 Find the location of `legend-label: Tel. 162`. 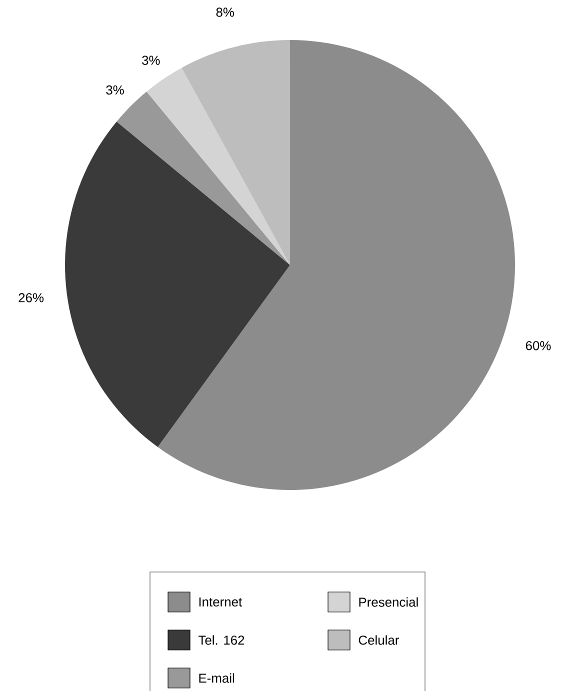

legend-label: Tel. 162 is located at coordinates (221, 640).